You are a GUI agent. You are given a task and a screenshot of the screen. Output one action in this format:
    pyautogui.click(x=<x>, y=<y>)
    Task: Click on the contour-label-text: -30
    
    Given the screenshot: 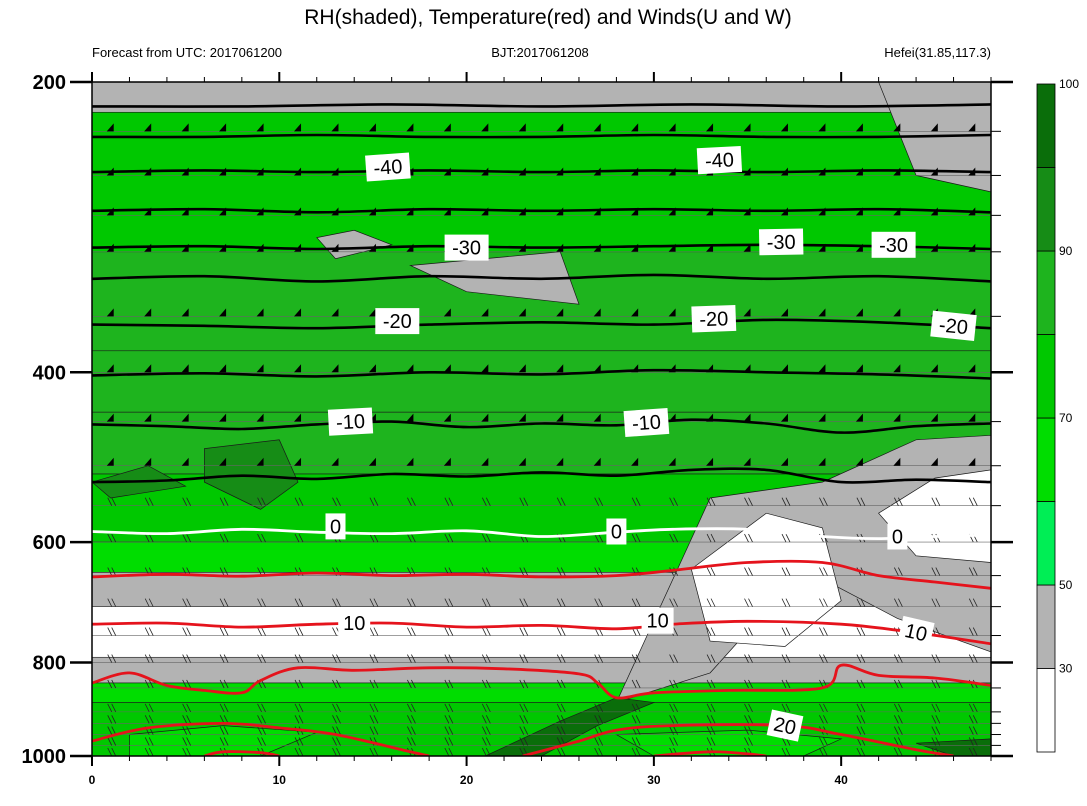 What is the action you would take?
    pyautogui.click(x=893, y=246)
    